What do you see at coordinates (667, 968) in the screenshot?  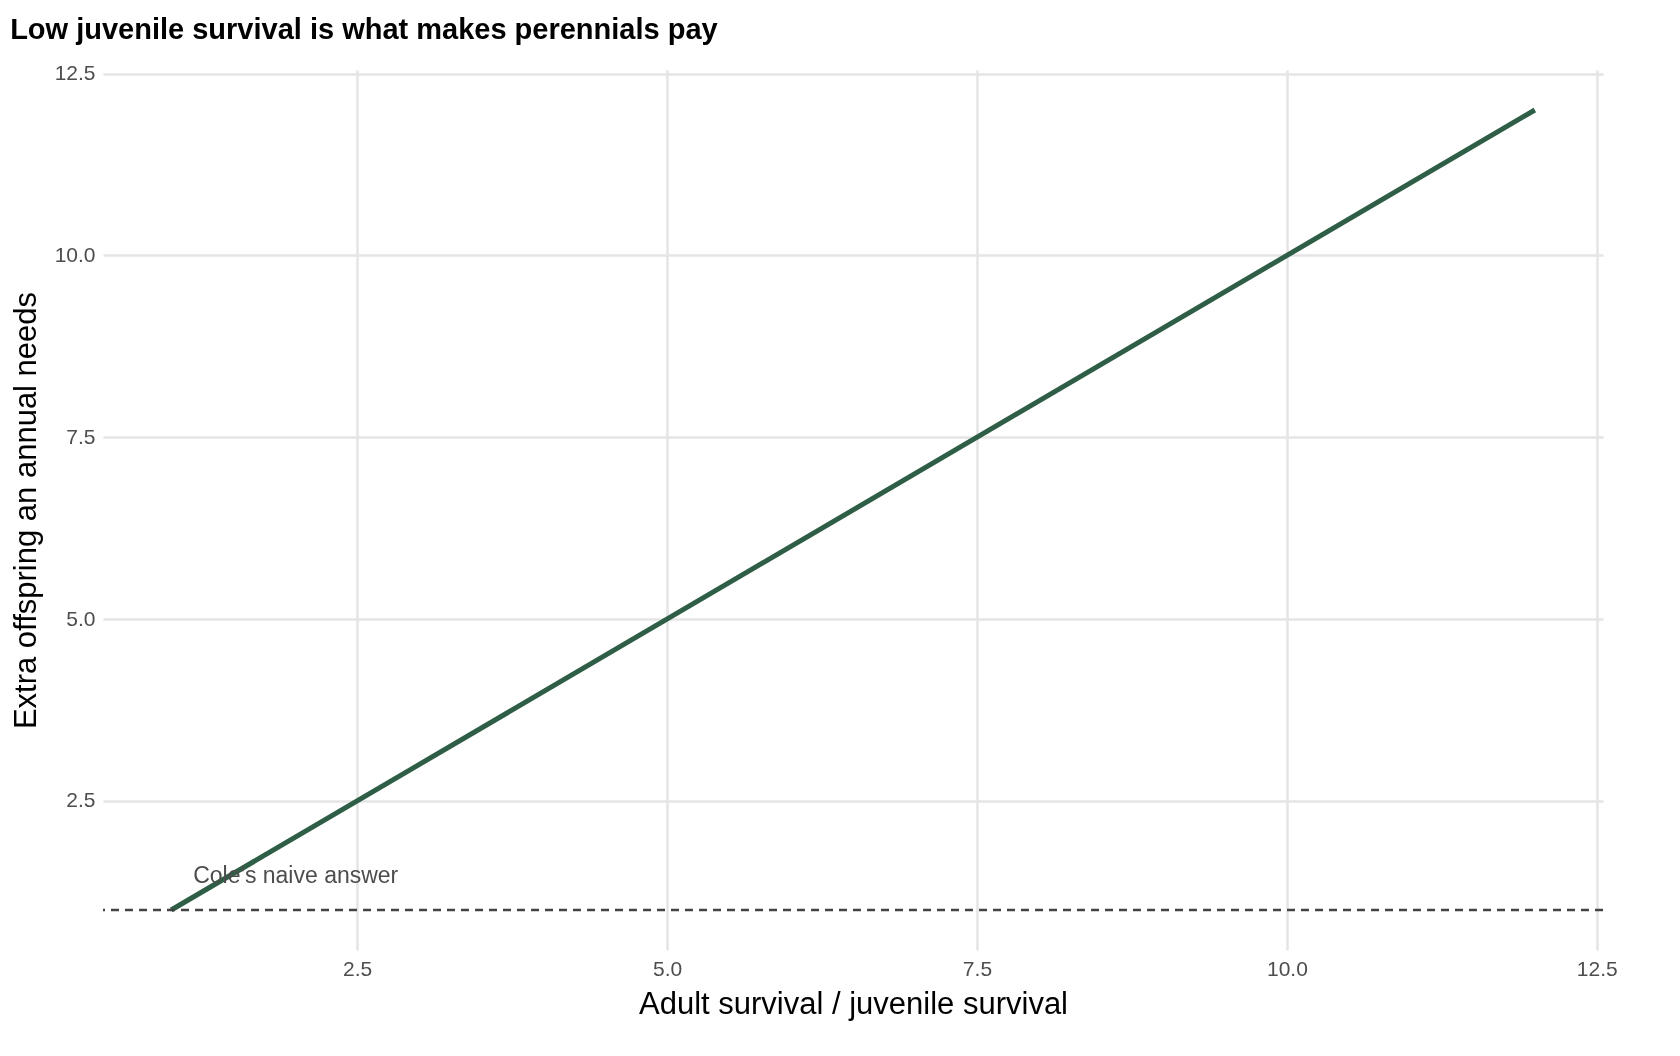 I see `x-tick-label: 5.0` at bounding box center [667, 968].